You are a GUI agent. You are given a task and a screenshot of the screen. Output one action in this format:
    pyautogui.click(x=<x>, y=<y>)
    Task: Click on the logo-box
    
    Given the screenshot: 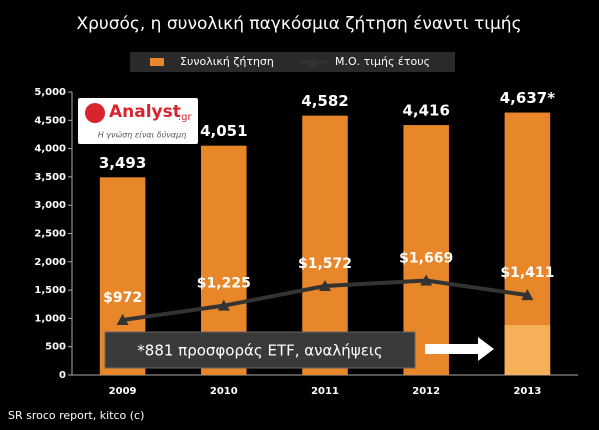 What is the action you would take?
    pyautogui.click(x=138, y=121)
    